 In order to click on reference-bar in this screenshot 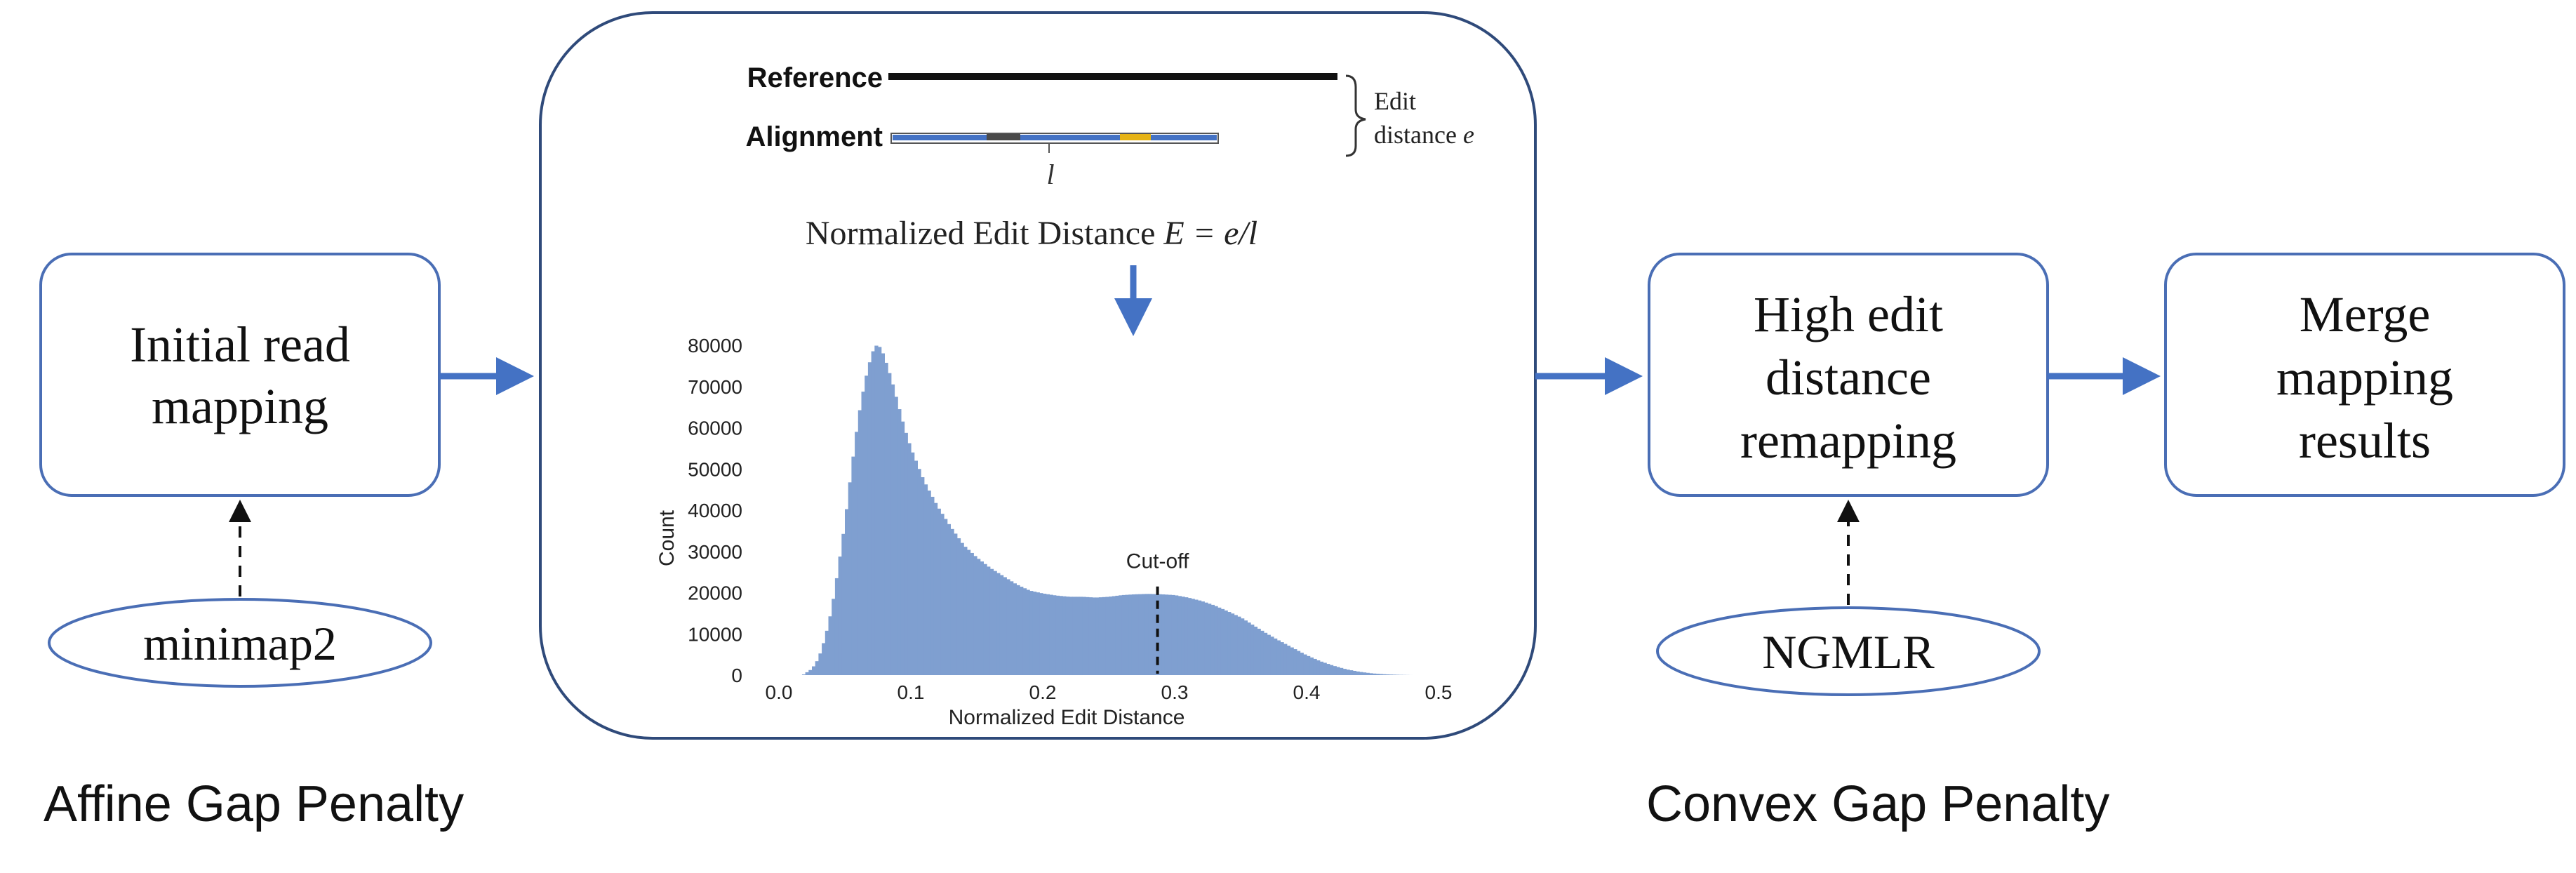, I will do `click(1112, 76)`.